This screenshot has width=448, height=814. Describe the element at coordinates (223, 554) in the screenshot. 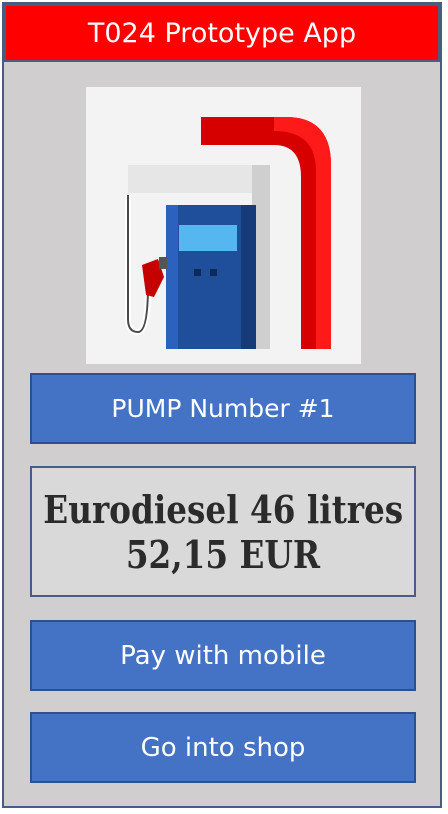

I see `fuel-amount: 52,15 EUR` at that location.